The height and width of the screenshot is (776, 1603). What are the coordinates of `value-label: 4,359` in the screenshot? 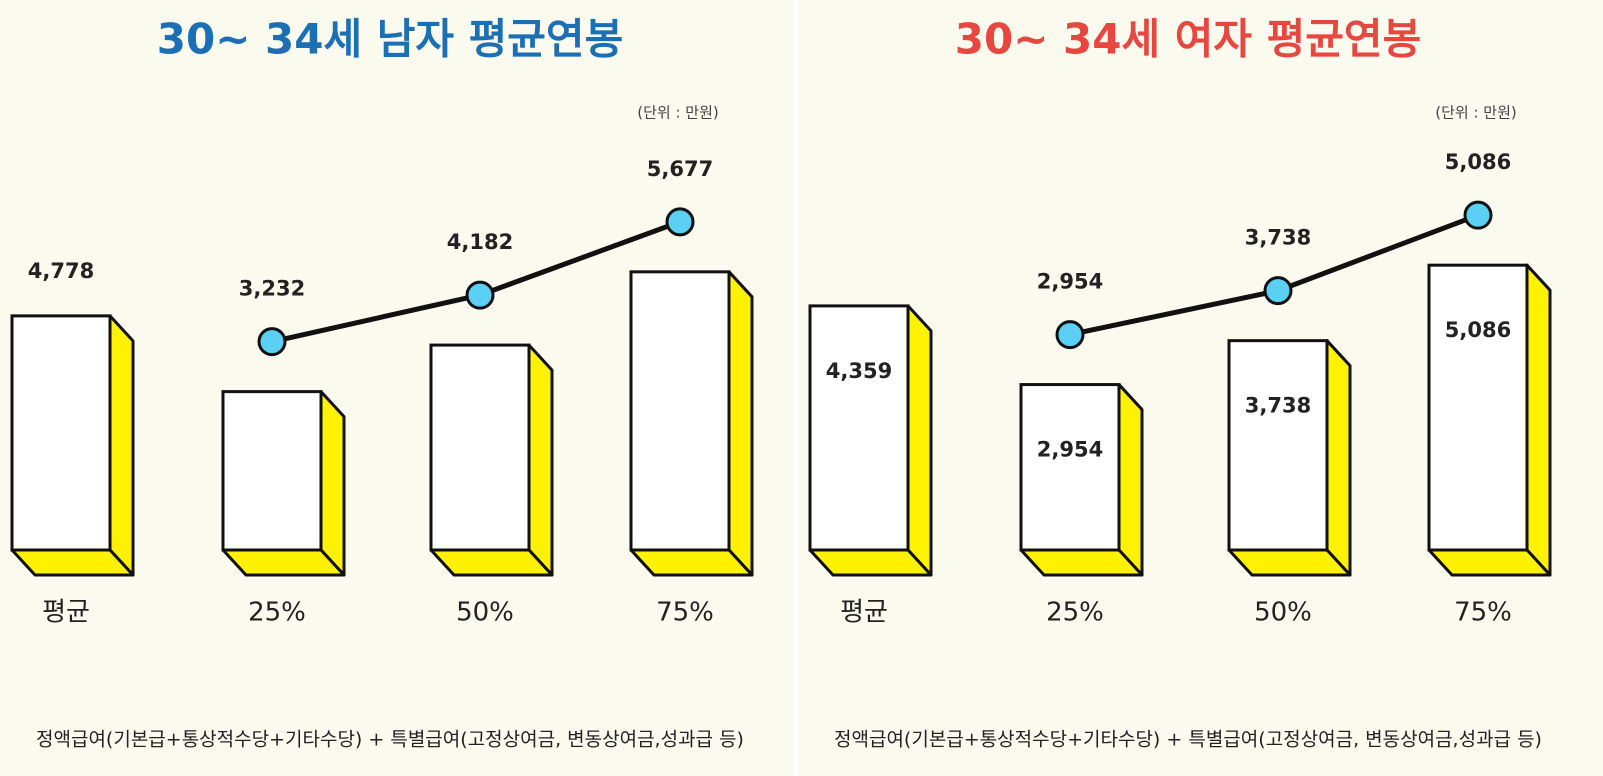 It's located at (859, 371).